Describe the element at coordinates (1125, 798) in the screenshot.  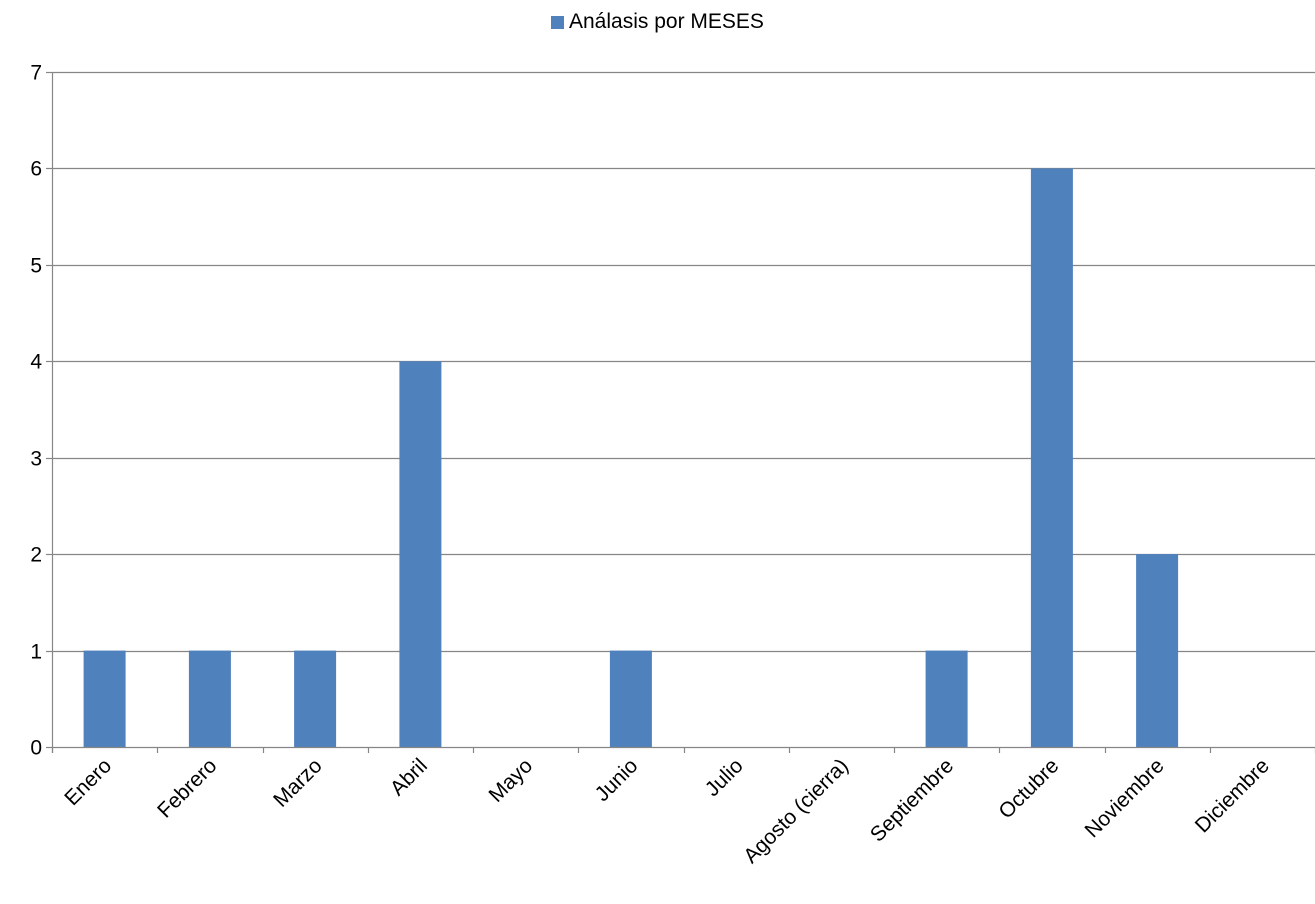
I see `x-tick-label: Noviembre` at that location.